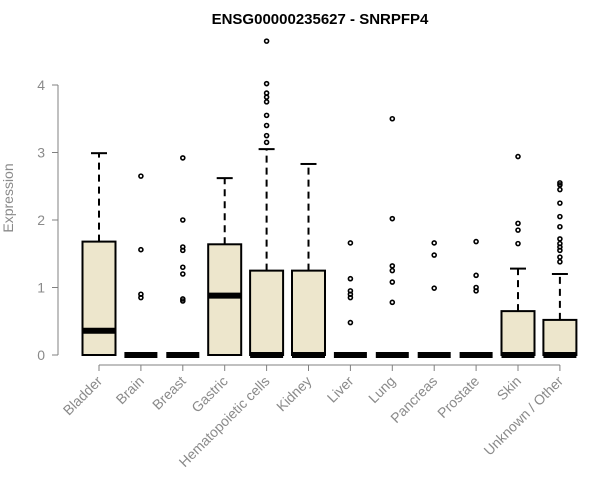 This screenshot has height=500, width=600. What do you see at coordinates (169, 393) in the screenshot?
I see `x-tick-label: Breast` at bounding box center [169, 393].